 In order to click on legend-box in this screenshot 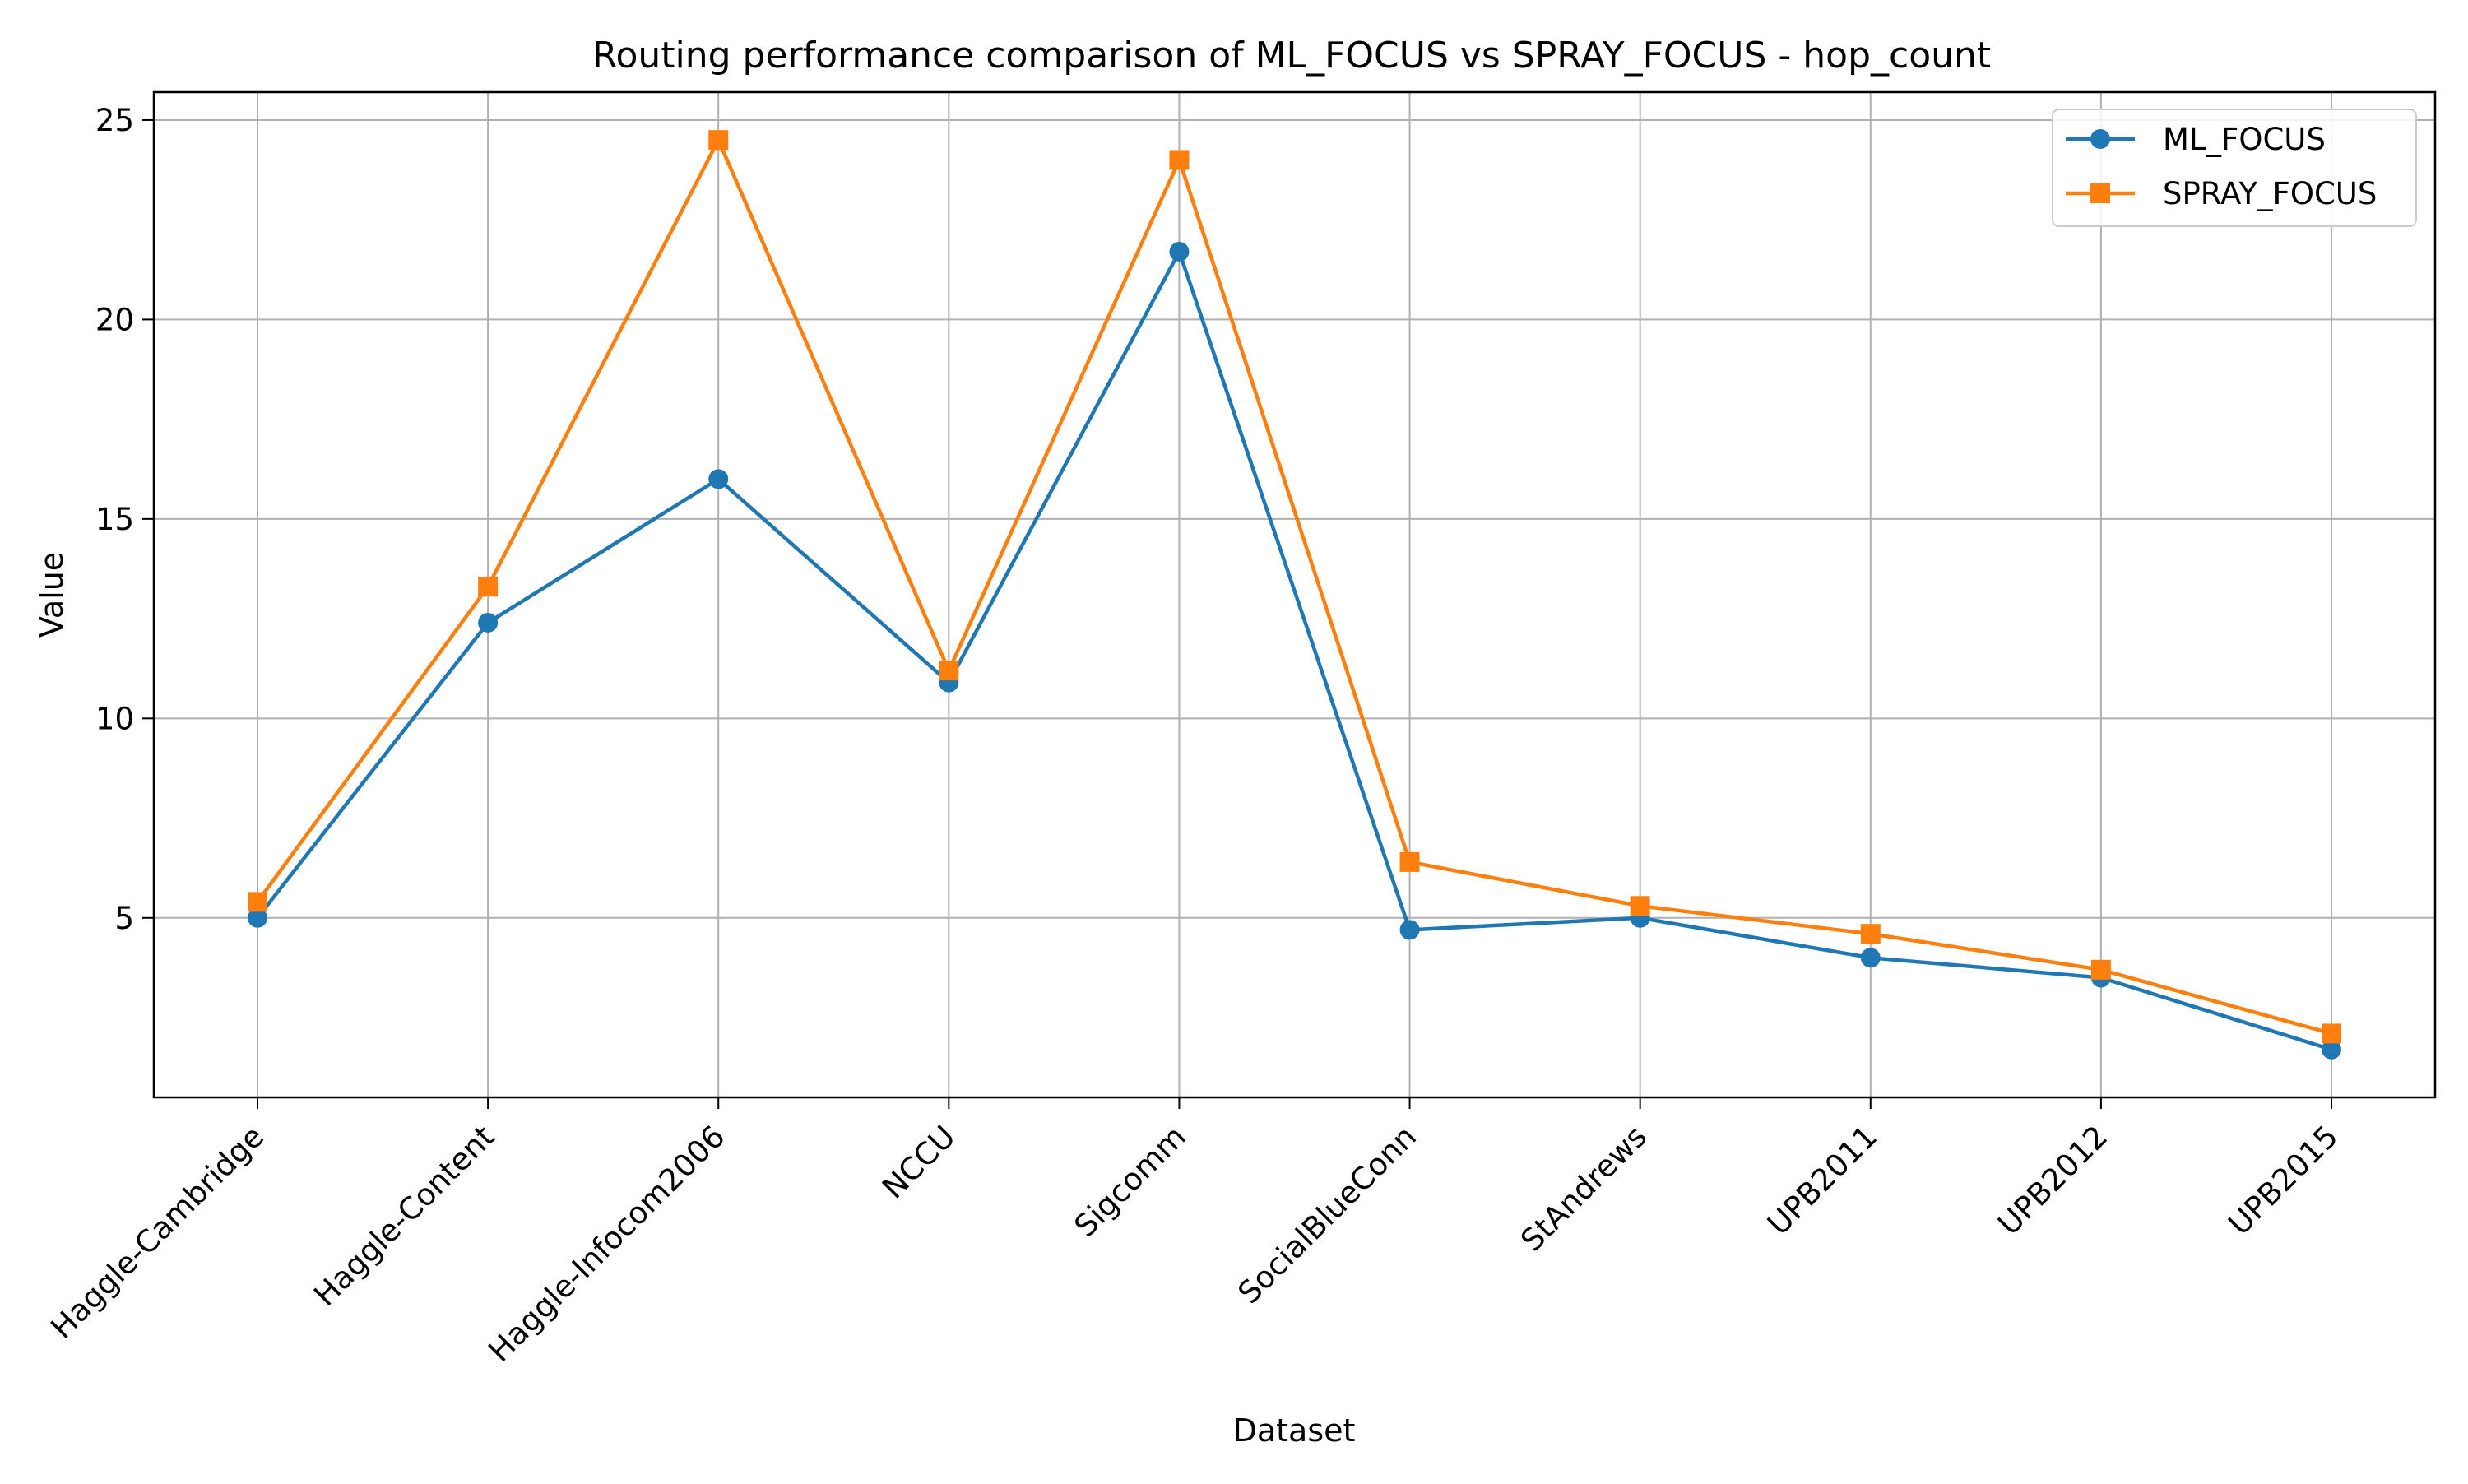, I will do `click(2234, 168)`.